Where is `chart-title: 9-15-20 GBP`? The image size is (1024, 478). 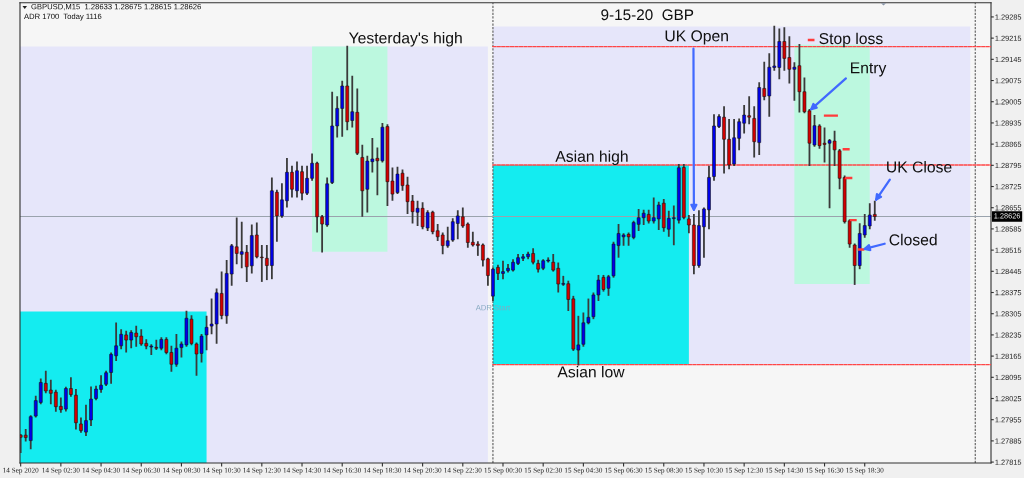
chart-title: 9-15-20 GBP is located at coordinates (647, 15).